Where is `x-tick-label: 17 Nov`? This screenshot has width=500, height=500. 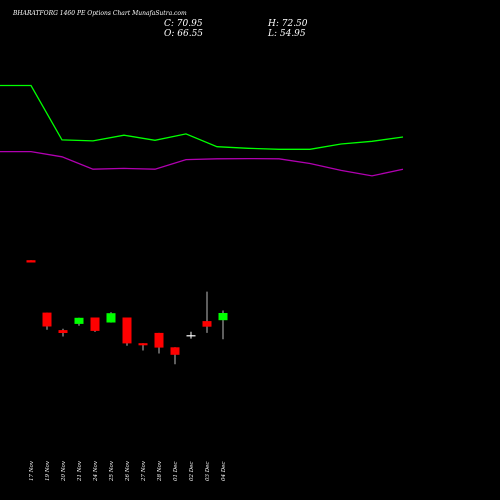
x-tick-label: 17 Nov is located at coordinates (32, 470).